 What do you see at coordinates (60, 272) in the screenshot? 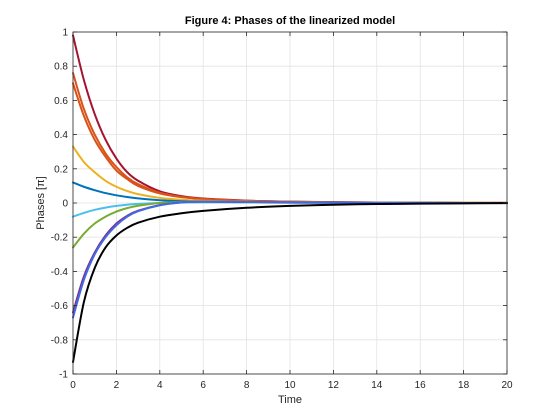
I see `y-tick-label: -0.4` at bounding box center [60, 272].